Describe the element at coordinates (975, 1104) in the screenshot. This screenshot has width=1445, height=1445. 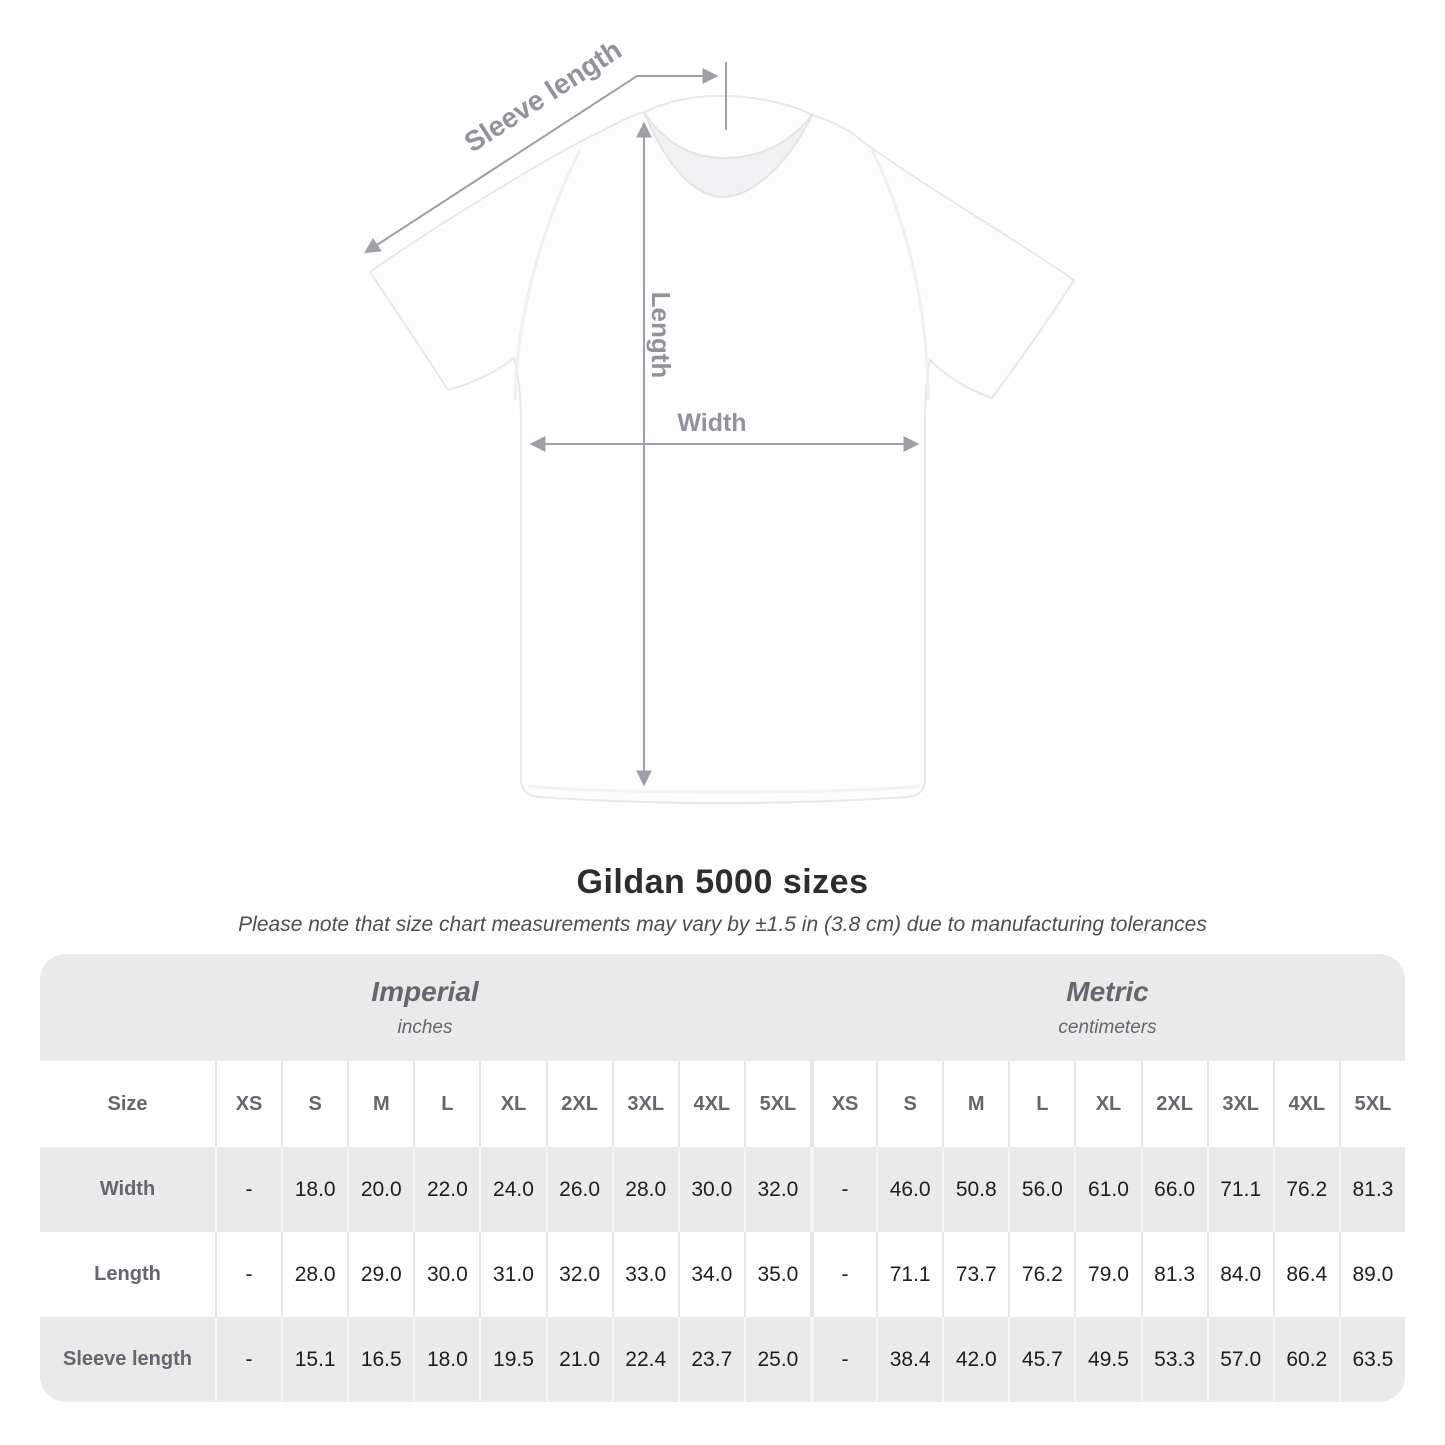
I see `metric-size-m: M` at that location.